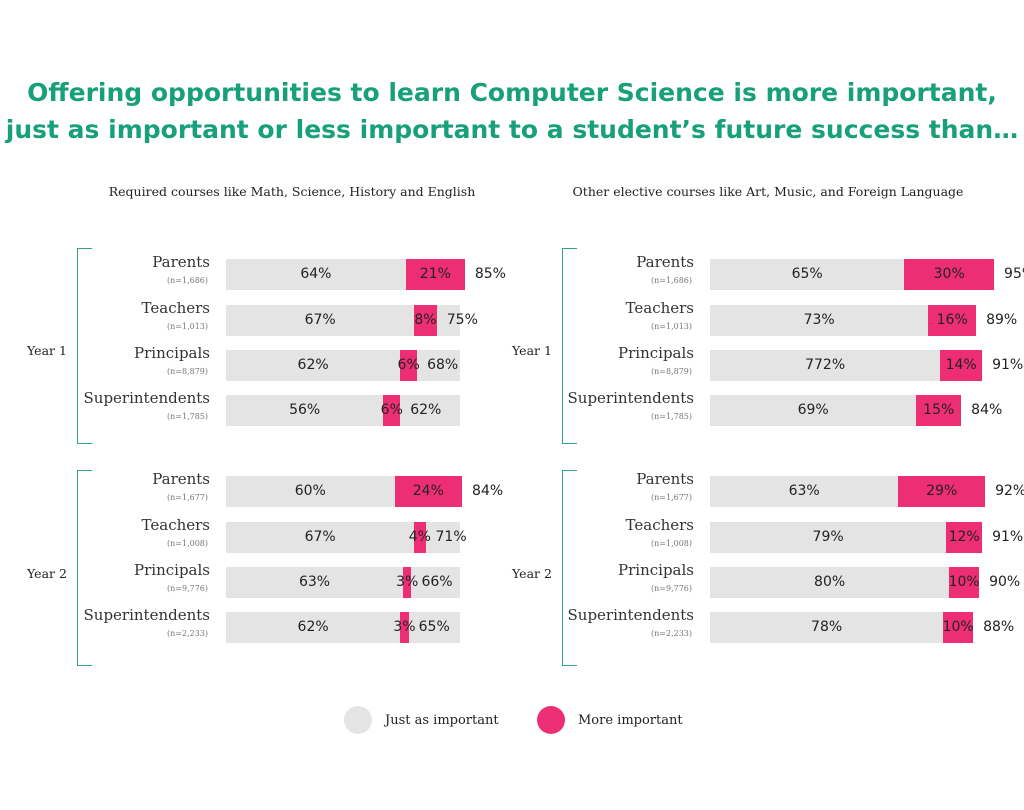 This screenshot has height=810, width=1024. I want to click on data-label-total: 66%, so click(437, 582).